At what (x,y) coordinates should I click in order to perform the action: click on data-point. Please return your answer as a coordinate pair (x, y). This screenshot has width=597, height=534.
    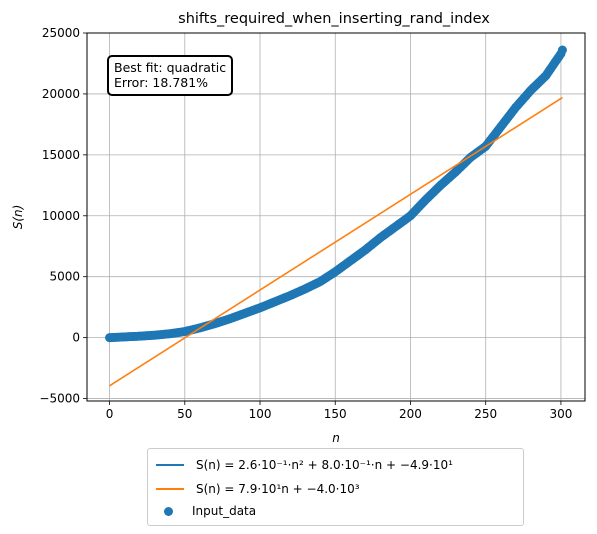
    Looking at the image, I should click on (562, 50).